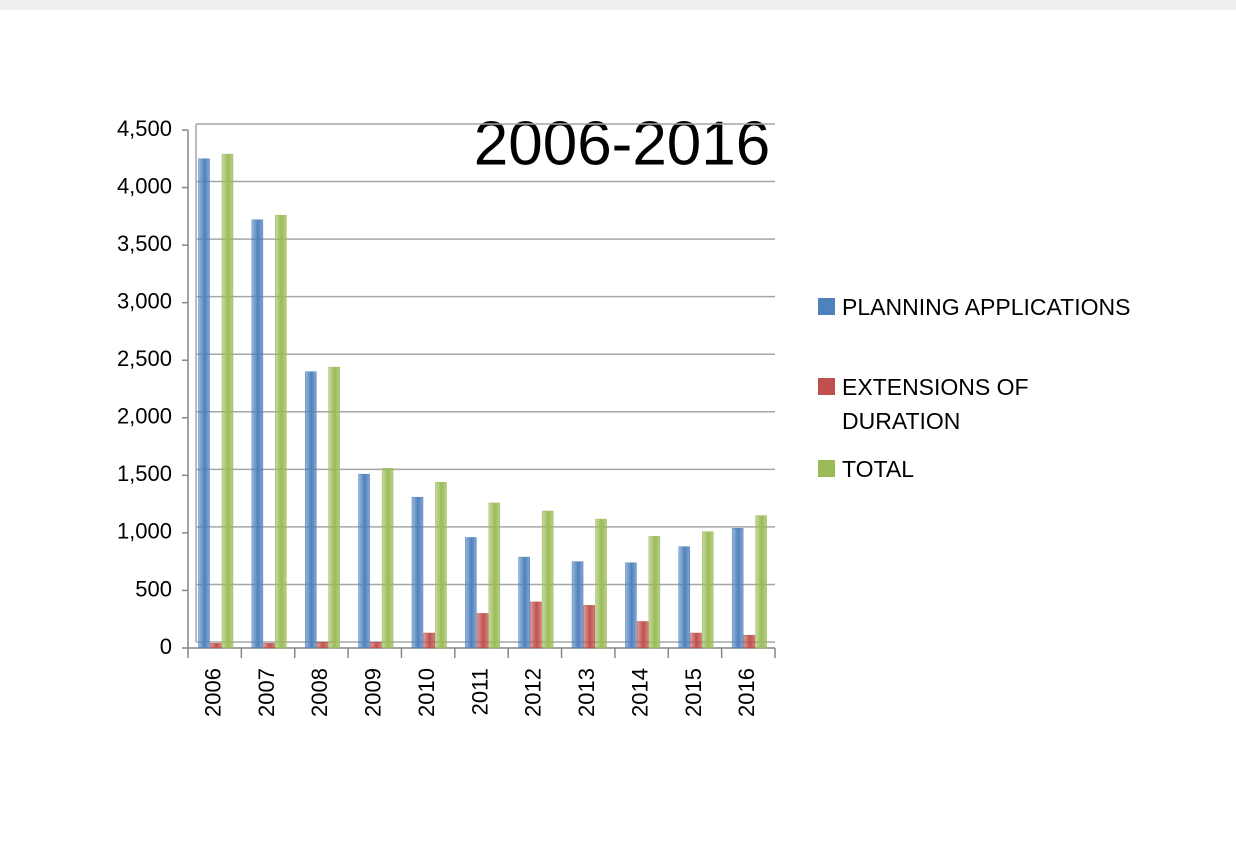 This screenshot has width=1236, height=847. Describe the element at coordinates (144, 128) in the screenshot. I see `y-tick-label: 4,500` at that location.